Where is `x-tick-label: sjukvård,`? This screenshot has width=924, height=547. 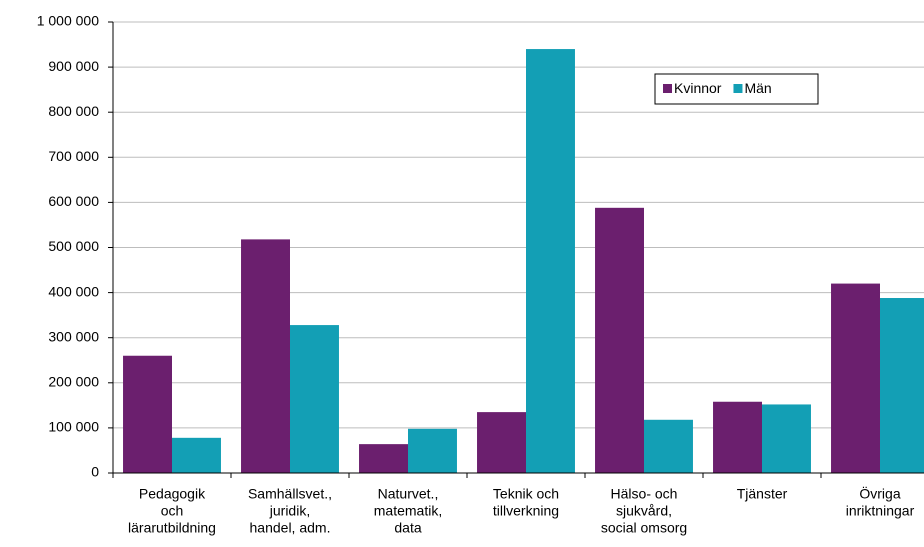 x-tick-label: sjukvård, is located at coordinates (644, 511).